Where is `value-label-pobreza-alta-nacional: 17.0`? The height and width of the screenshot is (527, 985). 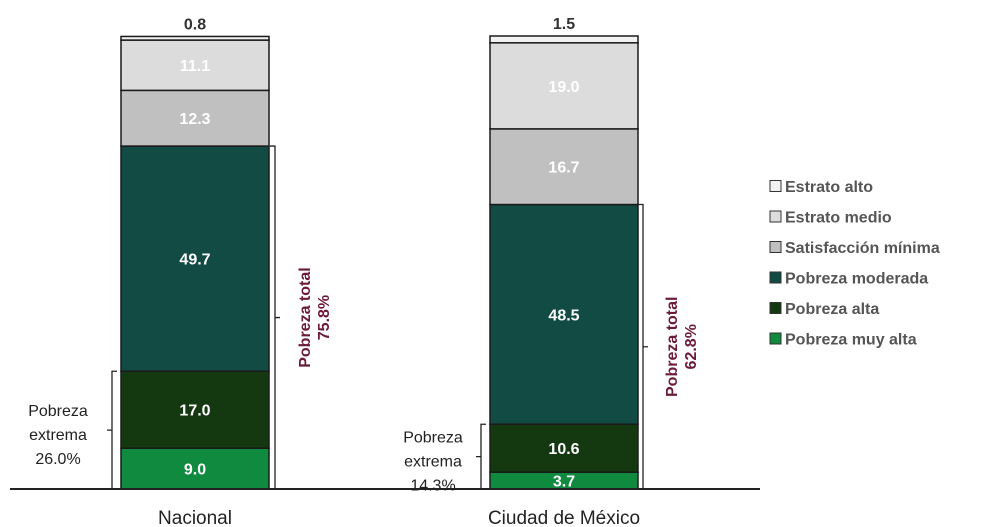
value-label-pobreza-alta-nacional: 17.0 is located at coordinates (194, 411).